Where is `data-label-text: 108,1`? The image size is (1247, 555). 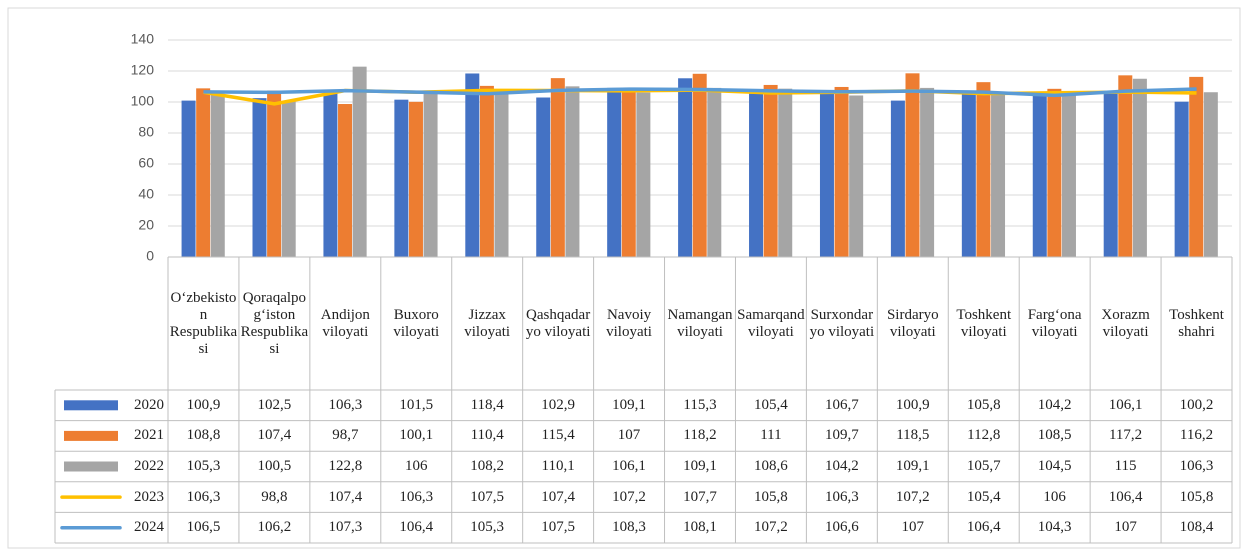 data-label-text: 108,1 is located at coordinates (700, 527).